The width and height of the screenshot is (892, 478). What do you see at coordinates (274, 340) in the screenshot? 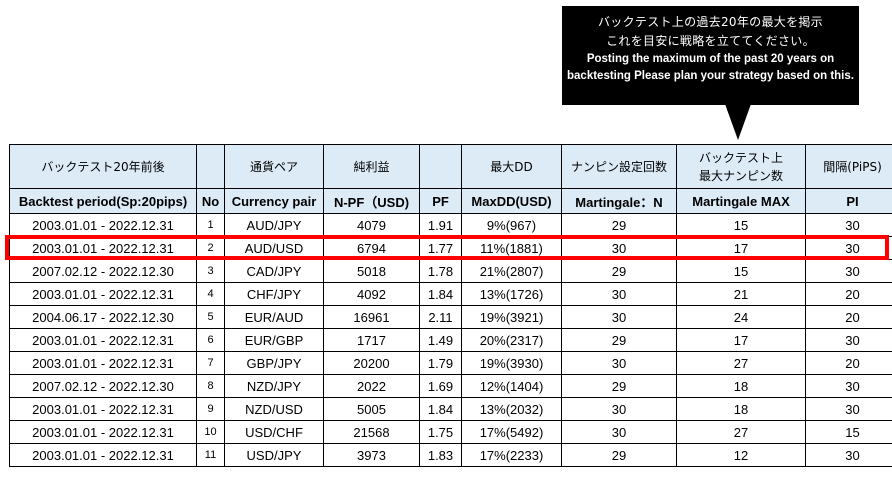
I see `cell-currency-pair: EUR/GBP` at bounding box center [274, 340].